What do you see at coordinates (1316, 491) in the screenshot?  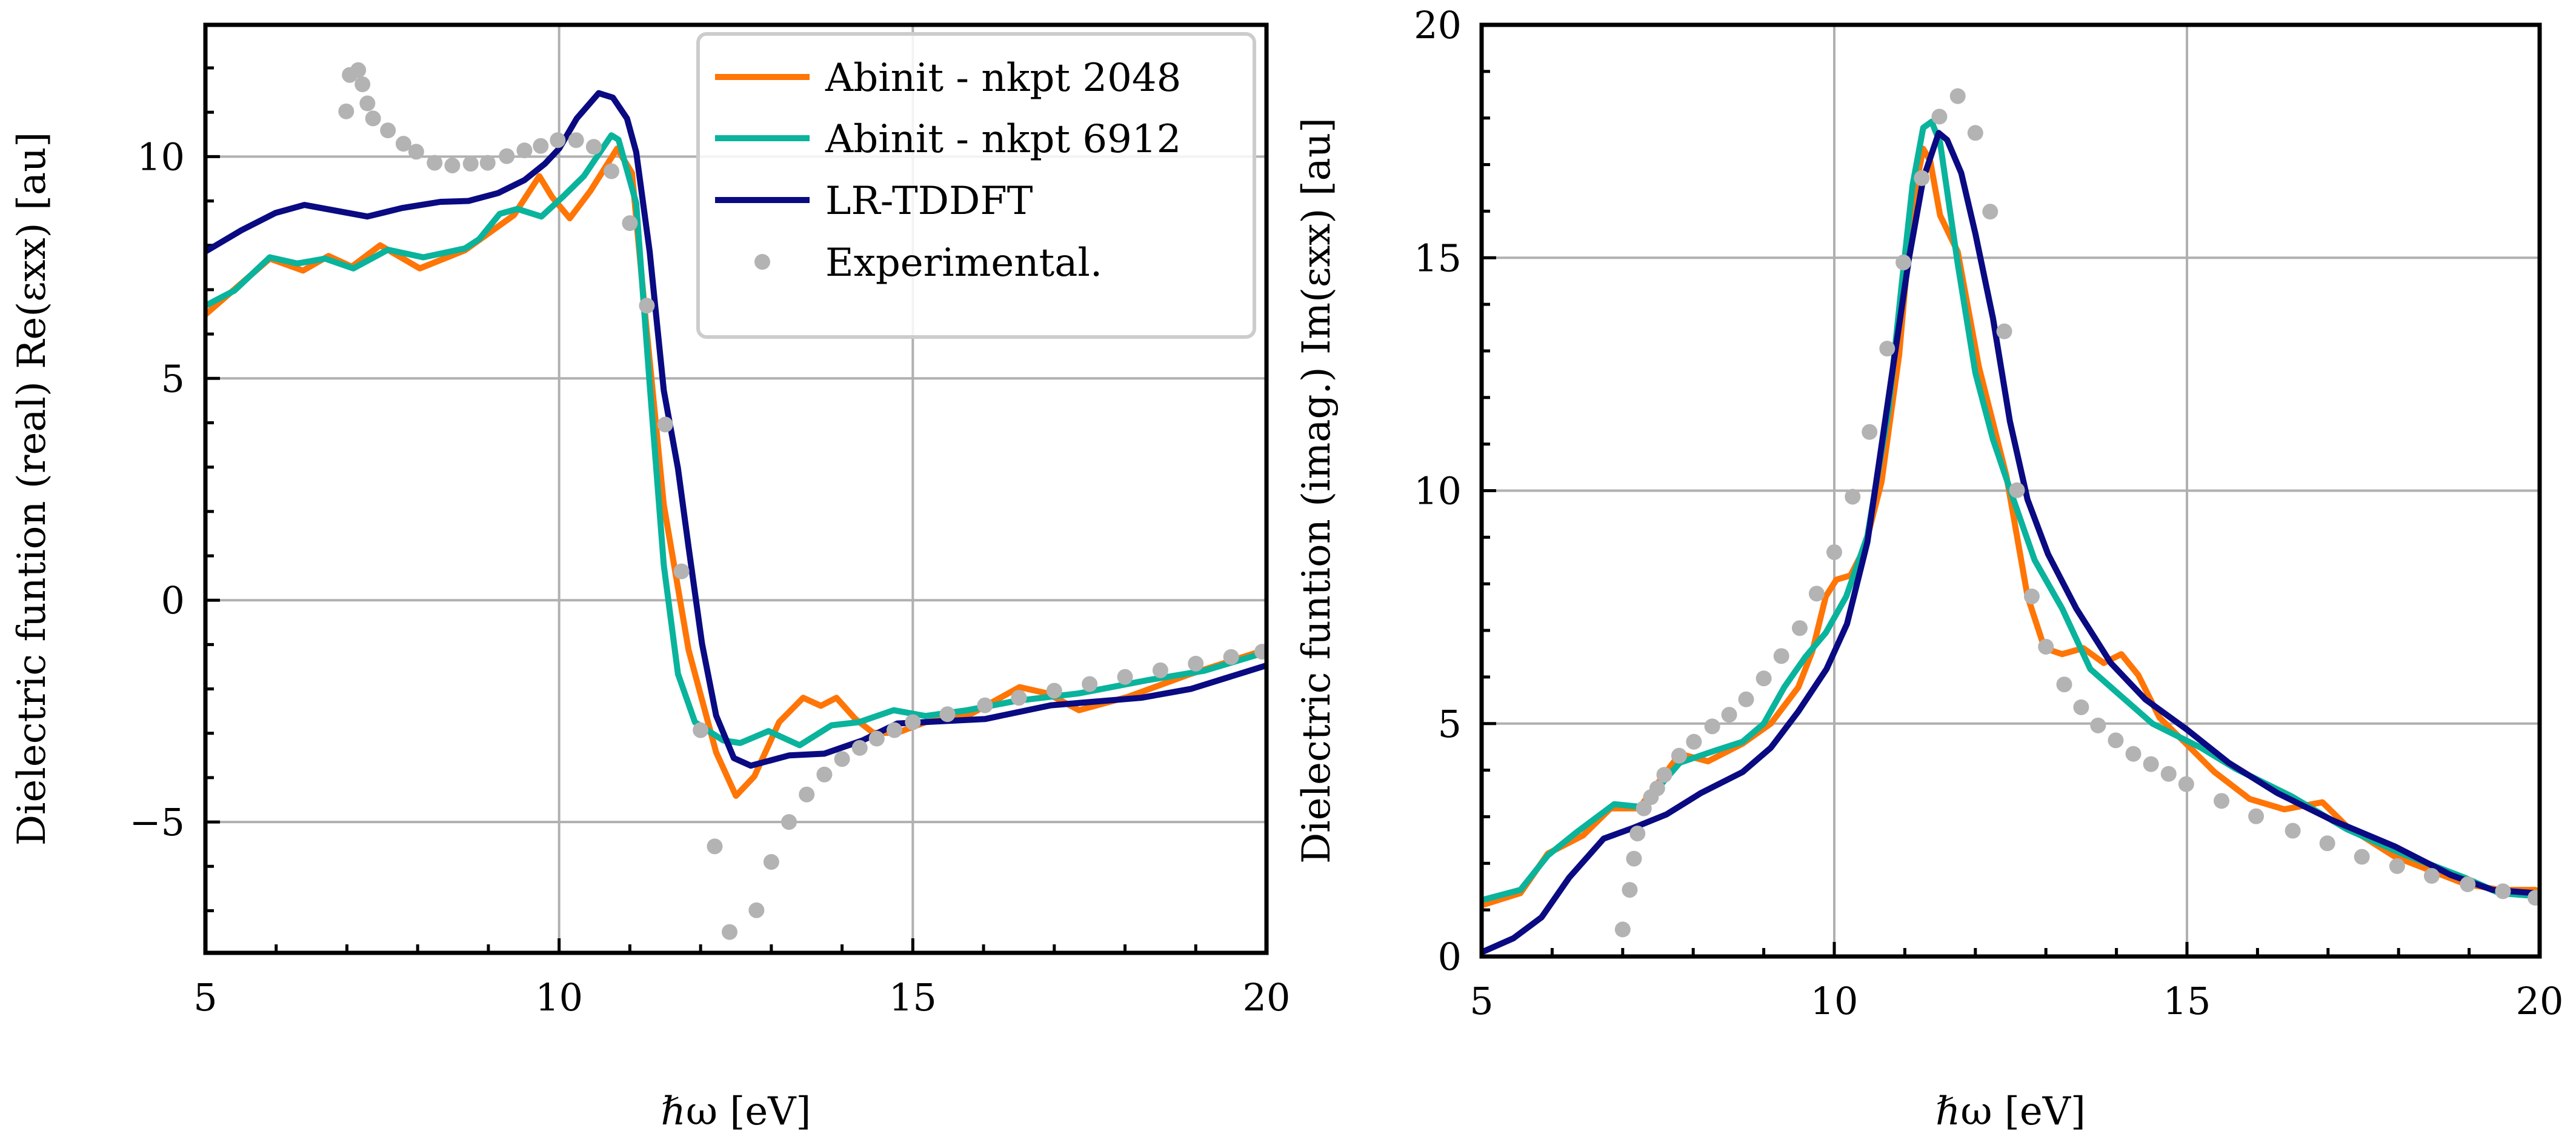 I see `y-axis-label: Dielectric funtion (imag.) Im(εxx) [au]` at bounding box center [1316, 491].